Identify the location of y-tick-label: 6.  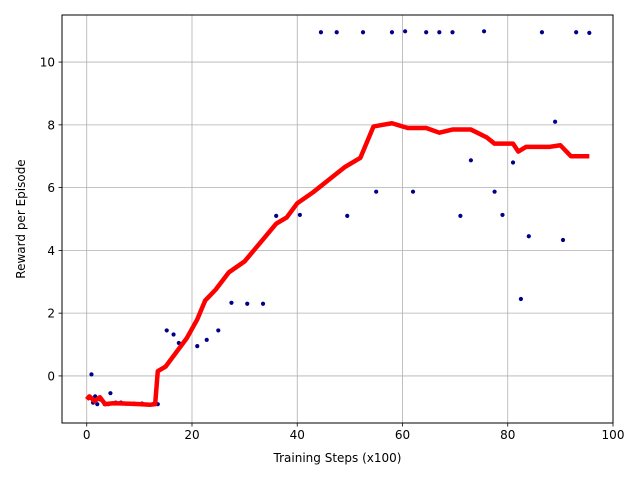
(51, 188).